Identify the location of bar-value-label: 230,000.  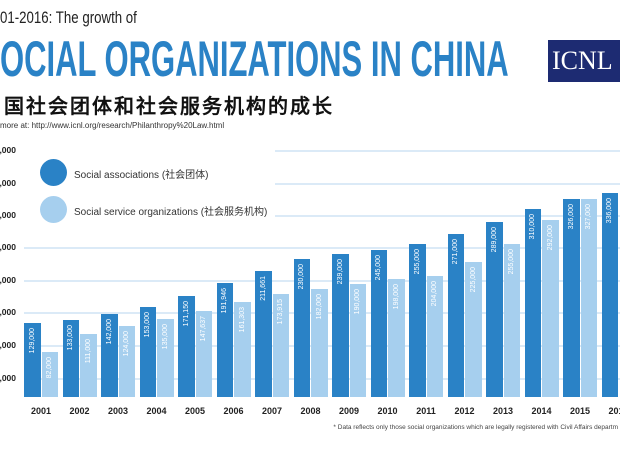
(301, 277).